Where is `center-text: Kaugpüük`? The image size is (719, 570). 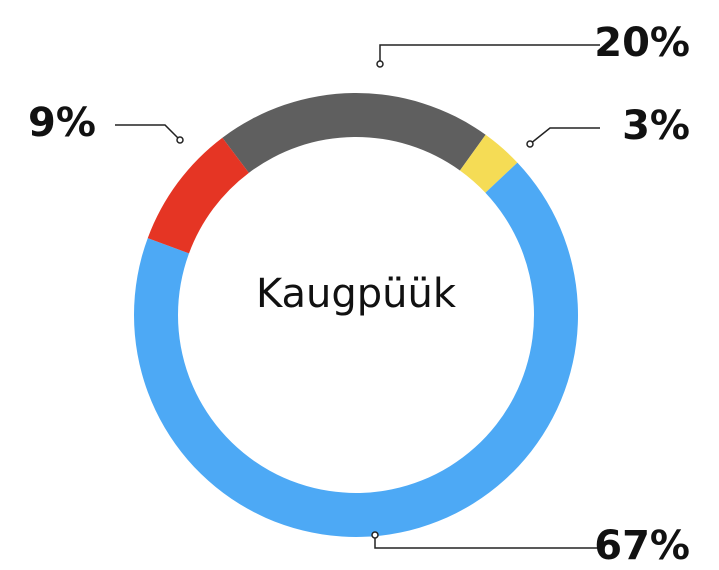
center-text: Kaugpüük is located at coordinates (356, 294).